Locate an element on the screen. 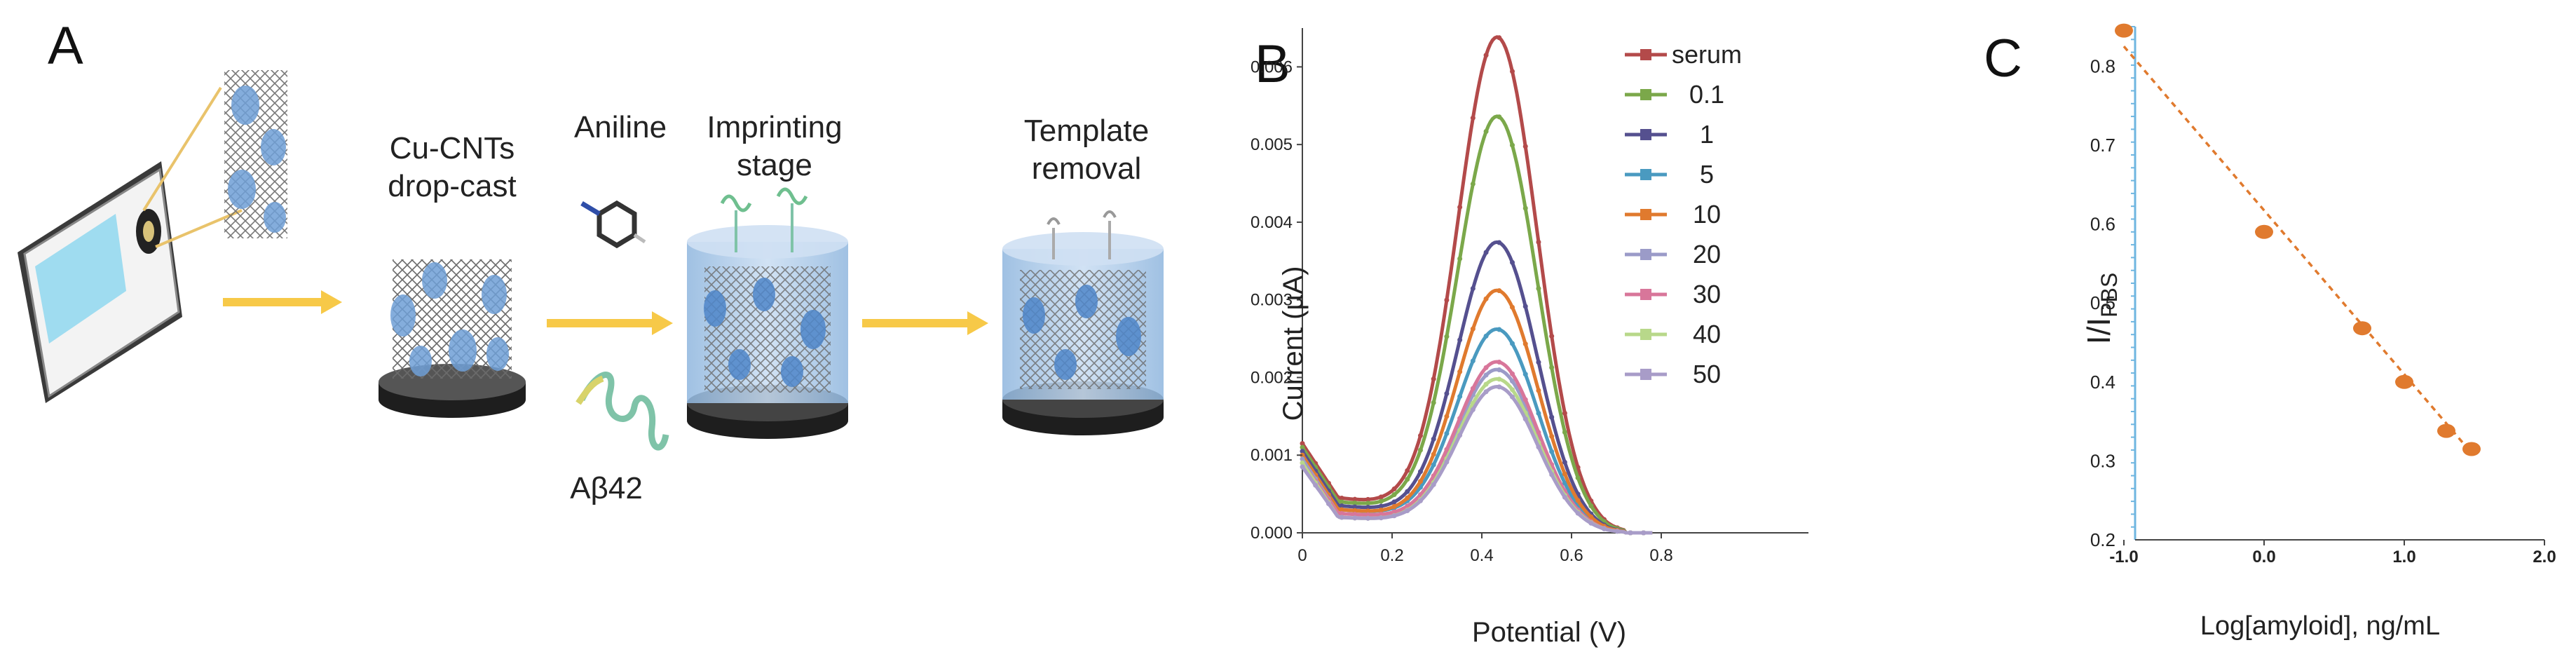 Image resolution: width=2576 pixels, height=652 pixels. c-y-tick-label: 0.7 is located at coordinates (2102, 145).